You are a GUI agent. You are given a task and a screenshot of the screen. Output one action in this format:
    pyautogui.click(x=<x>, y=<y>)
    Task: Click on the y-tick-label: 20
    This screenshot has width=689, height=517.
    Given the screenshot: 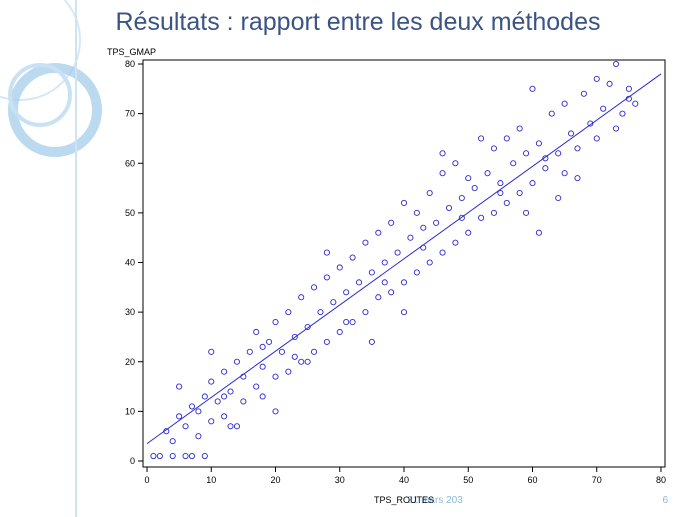 What is the action you would take?
    pyautogui.click(x=130, y=362)
    